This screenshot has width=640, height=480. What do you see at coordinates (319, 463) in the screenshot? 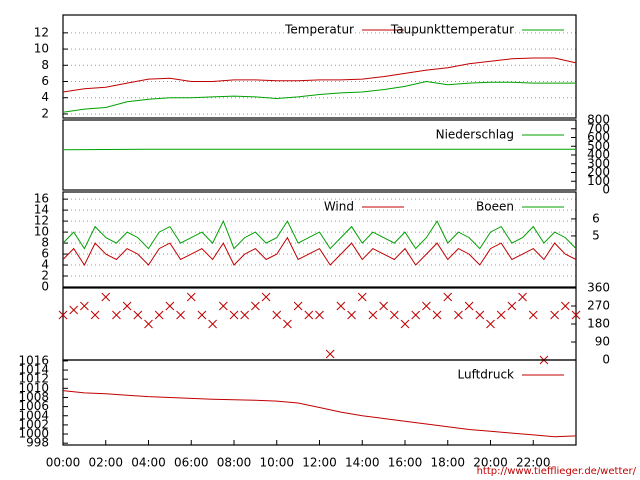
I see `x-tick-label: 12:00` at bounding box center [319, 463].